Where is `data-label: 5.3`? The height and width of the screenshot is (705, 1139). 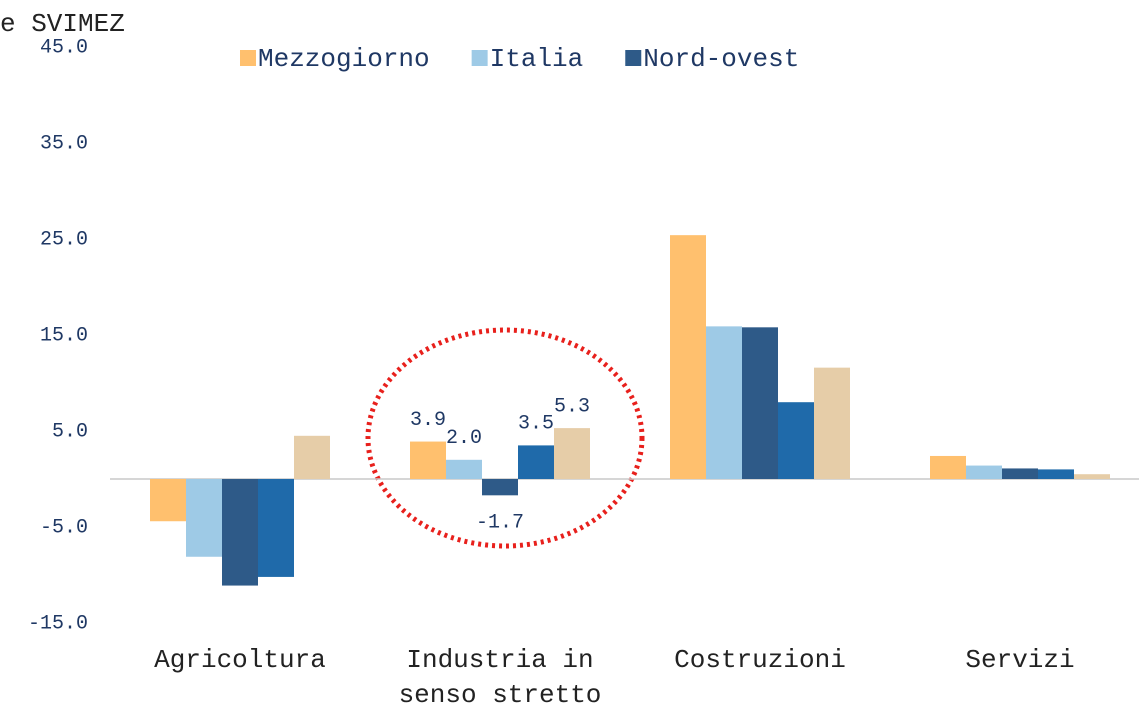 data-label: 5.3 is located at coordinates (572, 406).